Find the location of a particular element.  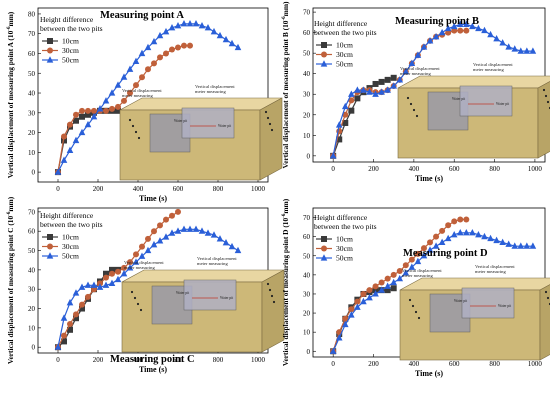

y-tick-label: 20 is located at coordinates (307, 115).